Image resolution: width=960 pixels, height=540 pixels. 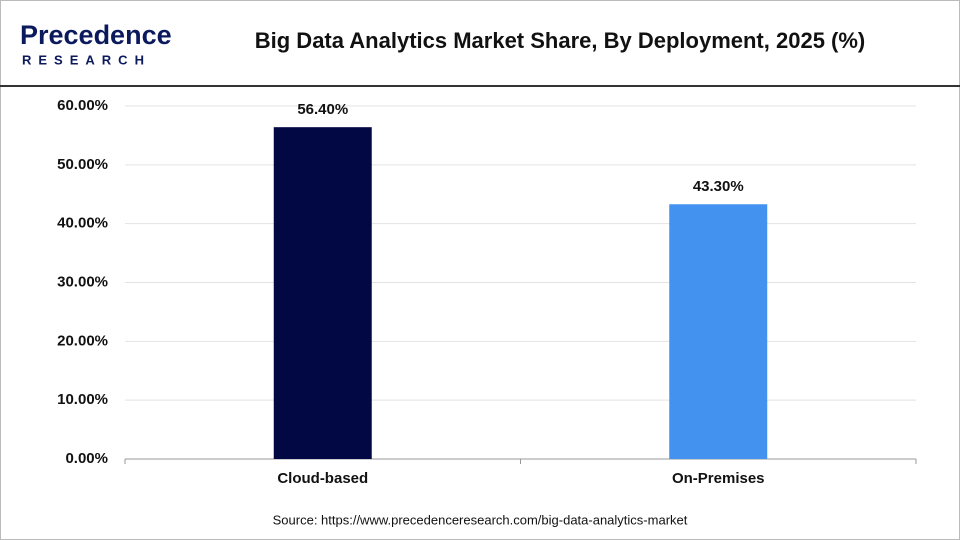 What do you see at coordinates (86, 458) in the screenshot?
I see `y-tick-label: 0.00%` at bounding box center [86, 458].